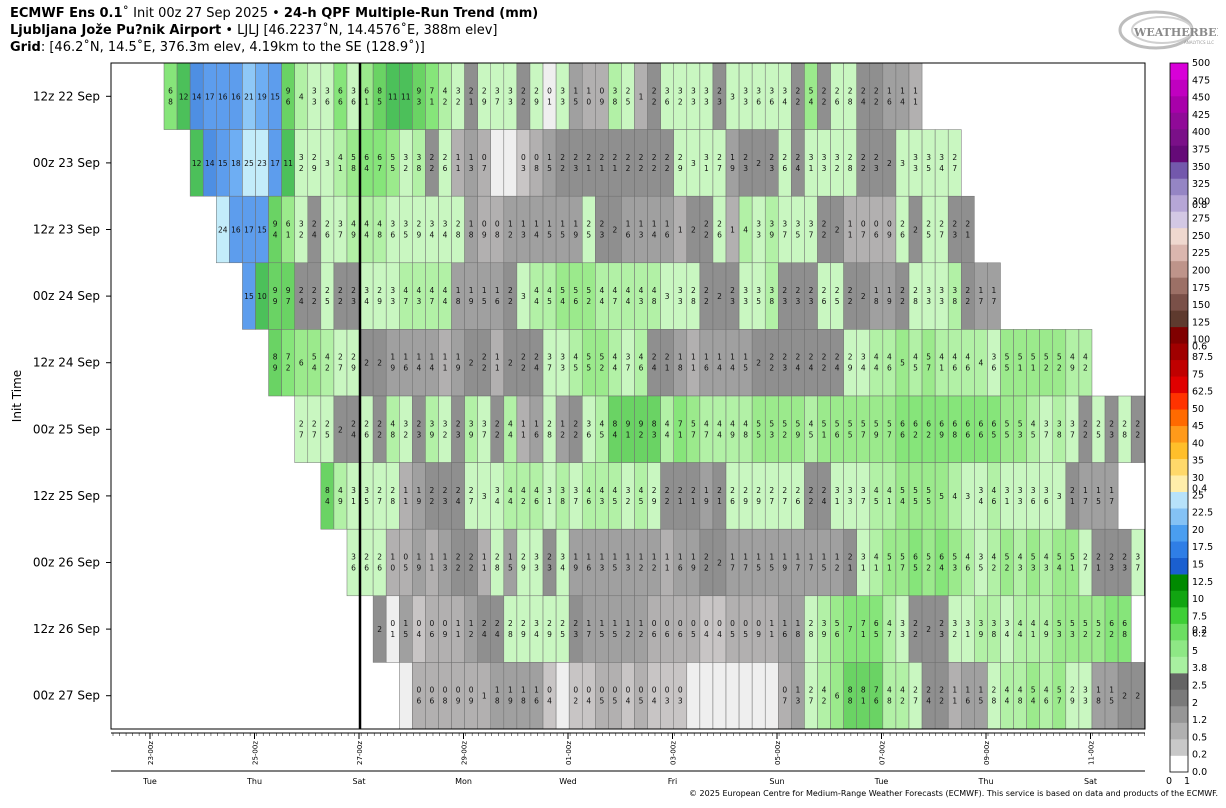 This screenshot has width=1226, height=808. What do you see at coordinates (1198, 565) in the screenshot?
I see `colorbar-label: 15` at bounding box center [1198, 565].